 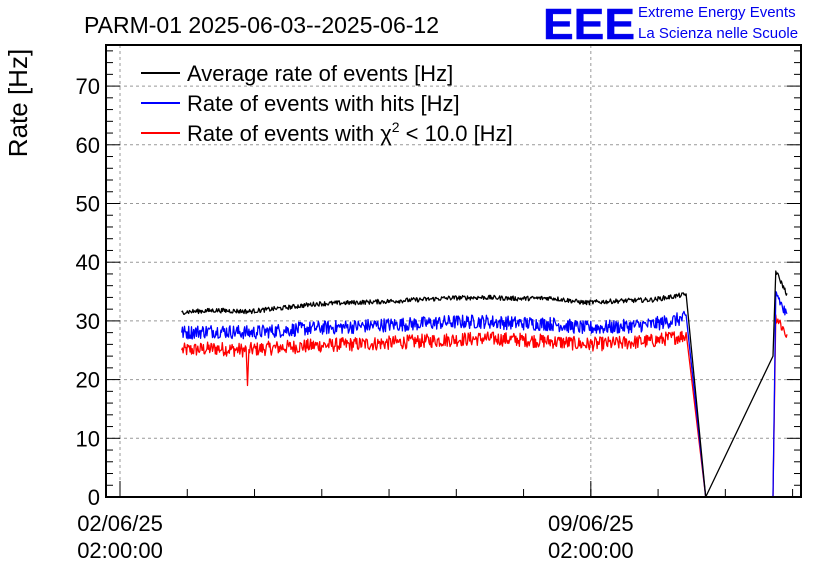 I want to click on y-tick-label: 60, so click(x=88, y=145).